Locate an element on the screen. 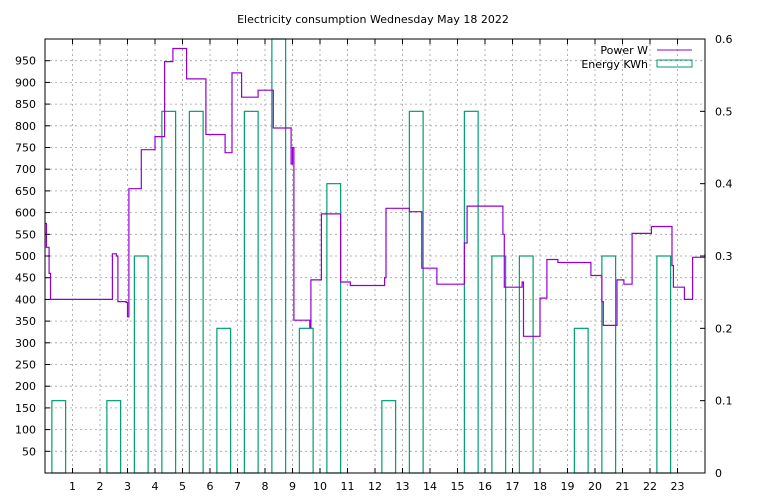 The image size is (768, 500). x-tick-label: 8 is located at coordinates (265, 486).